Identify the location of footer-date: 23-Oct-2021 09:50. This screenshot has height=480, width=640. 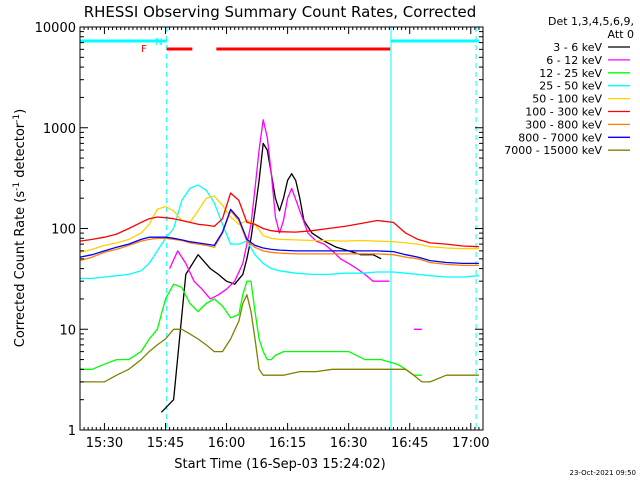
(603, 473).